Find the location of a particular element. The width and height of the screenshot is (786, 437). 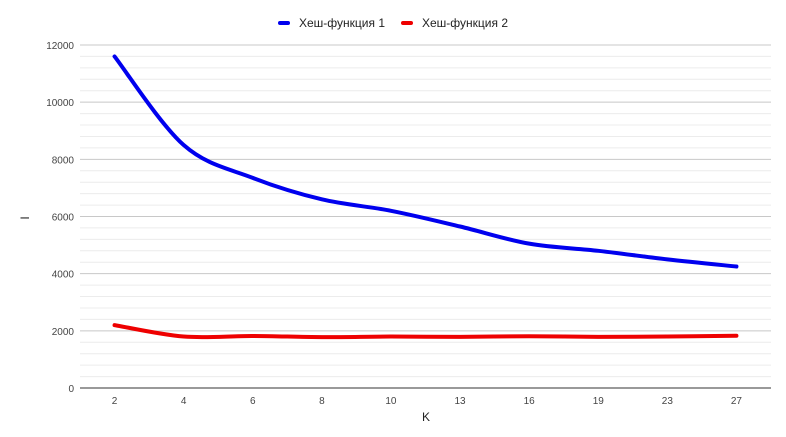

y-tick-label: 4000 is located at coordinates (63, 275).